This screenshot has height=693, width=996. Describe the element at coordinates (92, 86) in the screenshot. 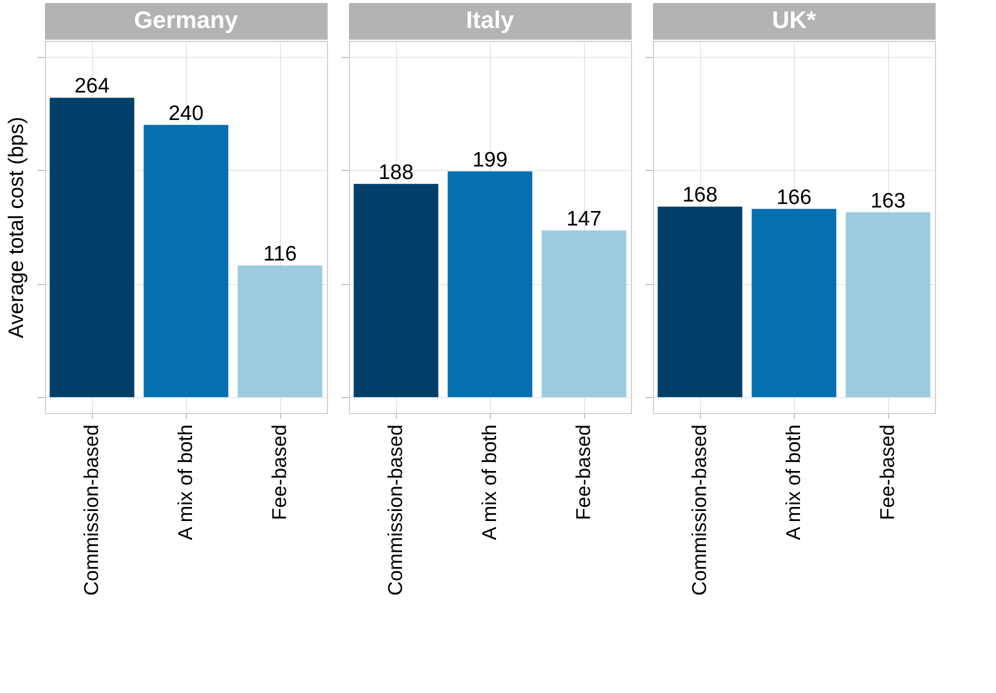

I see `data-label: 264` at that location.